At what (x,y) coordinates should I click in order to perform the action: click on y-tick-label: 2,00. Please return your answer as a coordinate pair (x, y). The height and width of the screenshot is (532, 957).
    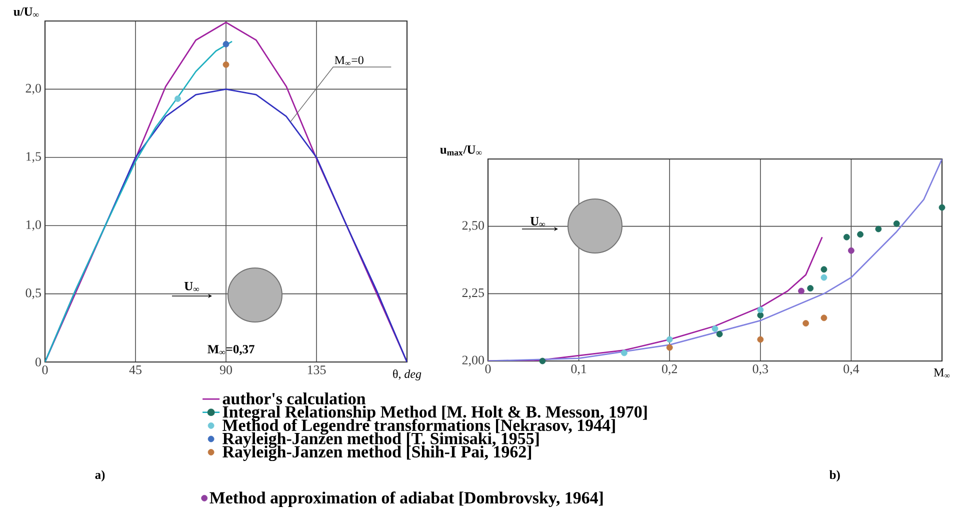
    Looking at the image, I should click on (473, 361).